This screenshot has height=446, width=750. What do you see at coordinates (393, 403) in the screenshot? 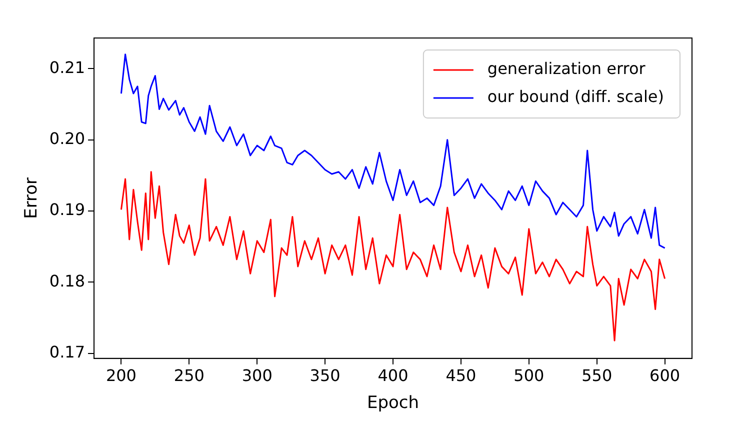
I see `x-axis-title: Epoch` at bounding box center [393, 403].